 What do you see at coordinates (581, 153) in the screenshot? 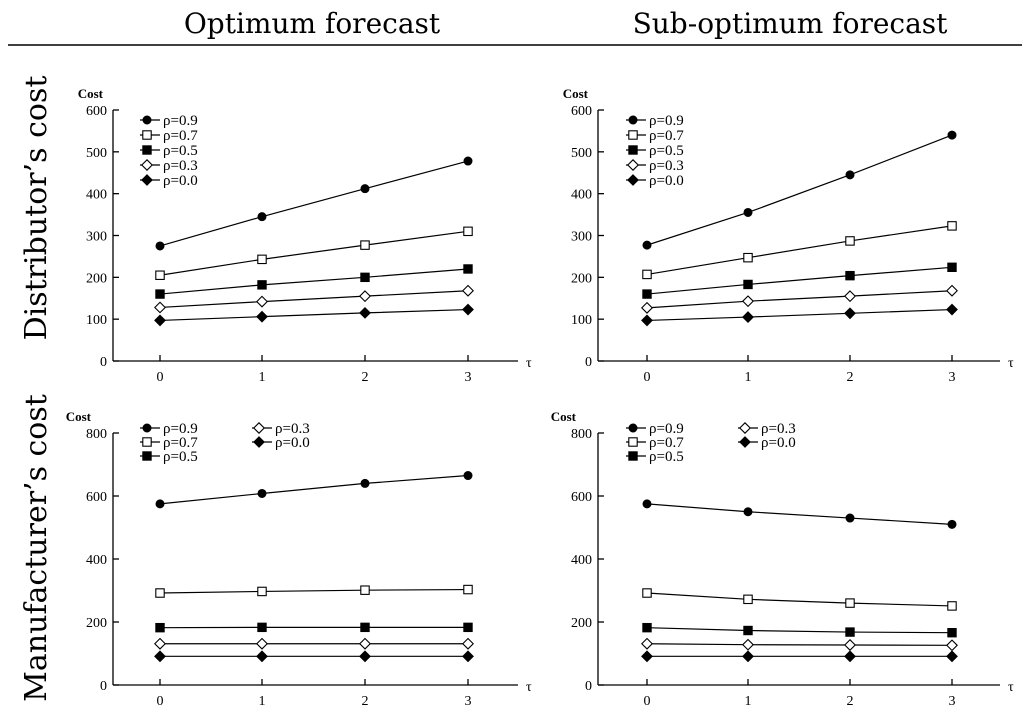
I see `y-tick-label: 500` at bounding box center [581, 153].